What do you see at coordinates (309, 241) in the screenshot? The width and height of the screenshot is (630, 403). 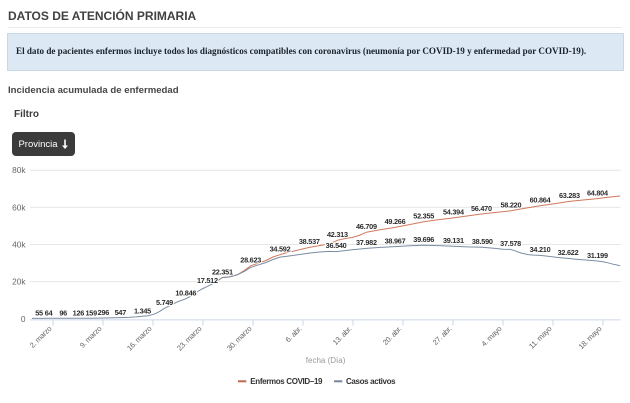 I see `svg-text: 38.537` at bounding box center [309, 241].